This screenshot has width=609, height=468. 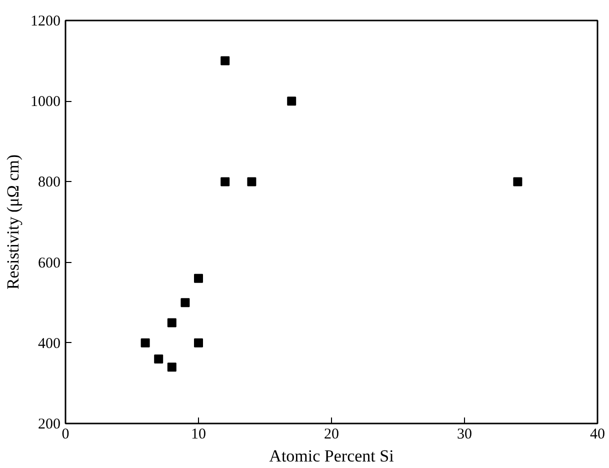 What do you see at coordinates (331, 434) in the screenshot?
I see `x-tick-label: 20` at bounding box center [331, 434].